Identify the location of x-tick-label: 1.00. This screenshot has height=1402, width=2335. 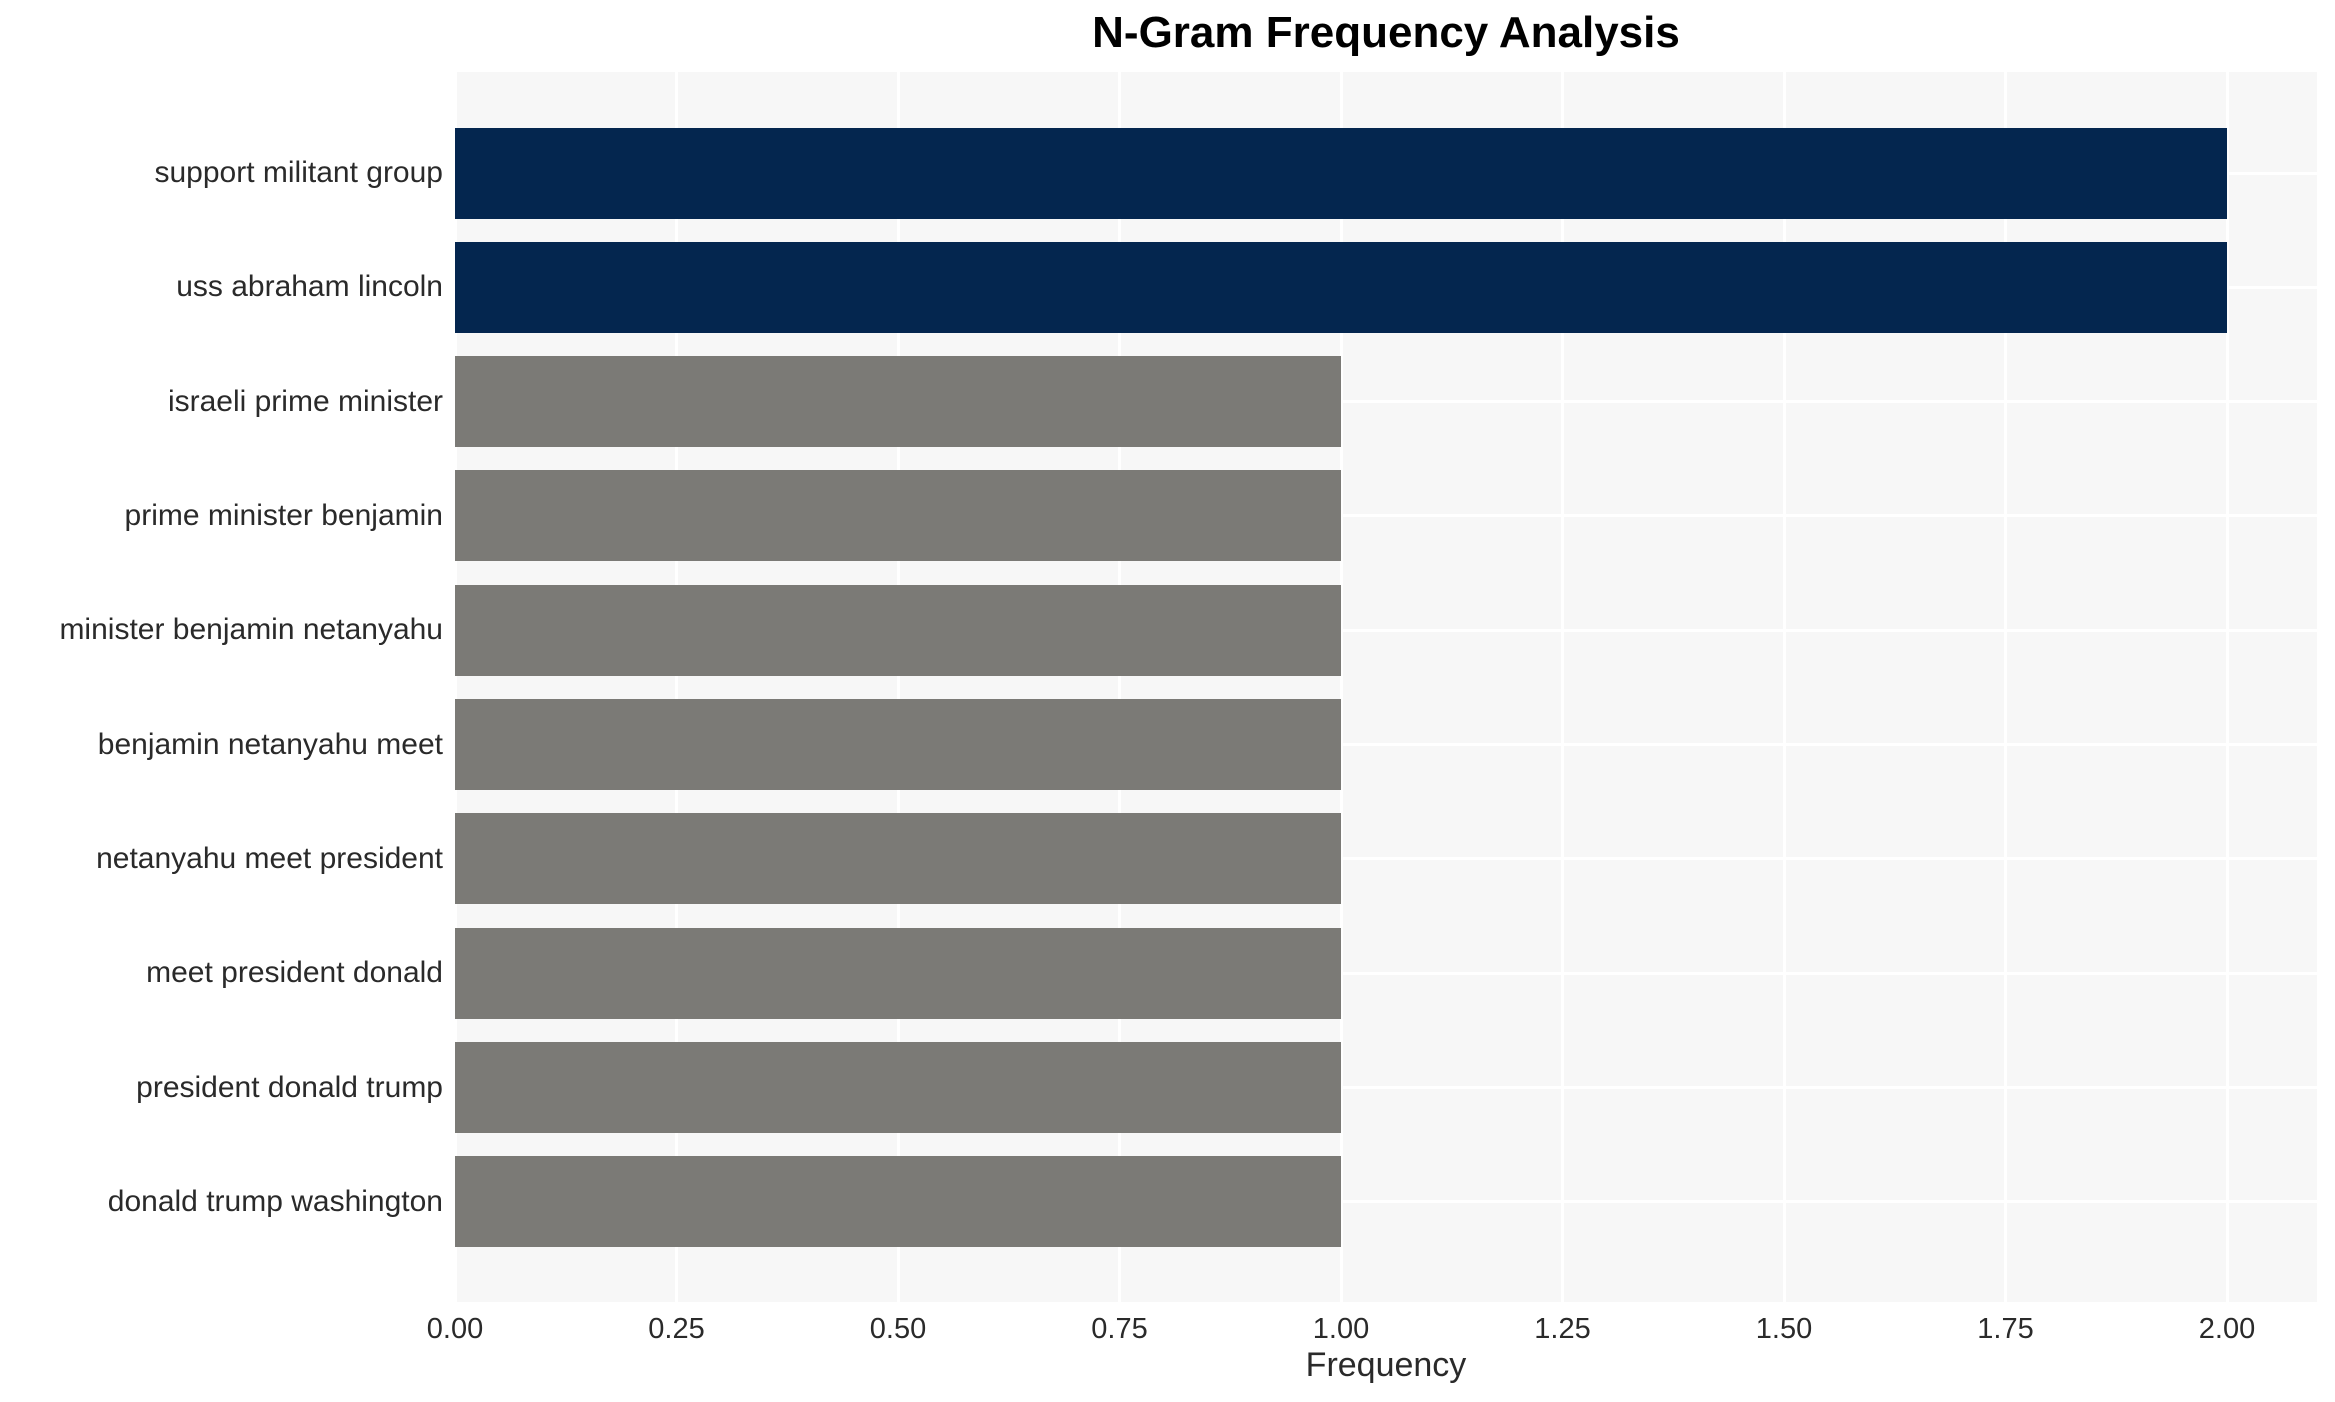
(1341, 1329).